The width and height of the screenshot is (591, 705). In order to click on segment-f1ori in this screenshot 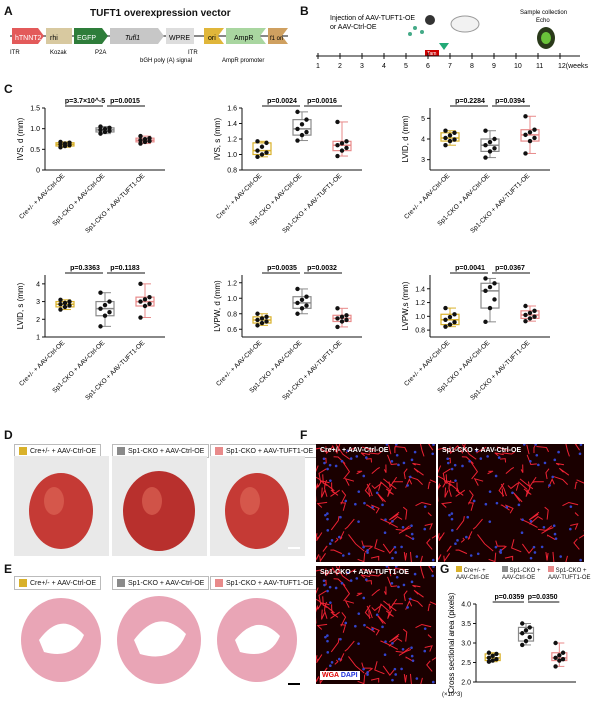, I will do `click(278, 36)`.